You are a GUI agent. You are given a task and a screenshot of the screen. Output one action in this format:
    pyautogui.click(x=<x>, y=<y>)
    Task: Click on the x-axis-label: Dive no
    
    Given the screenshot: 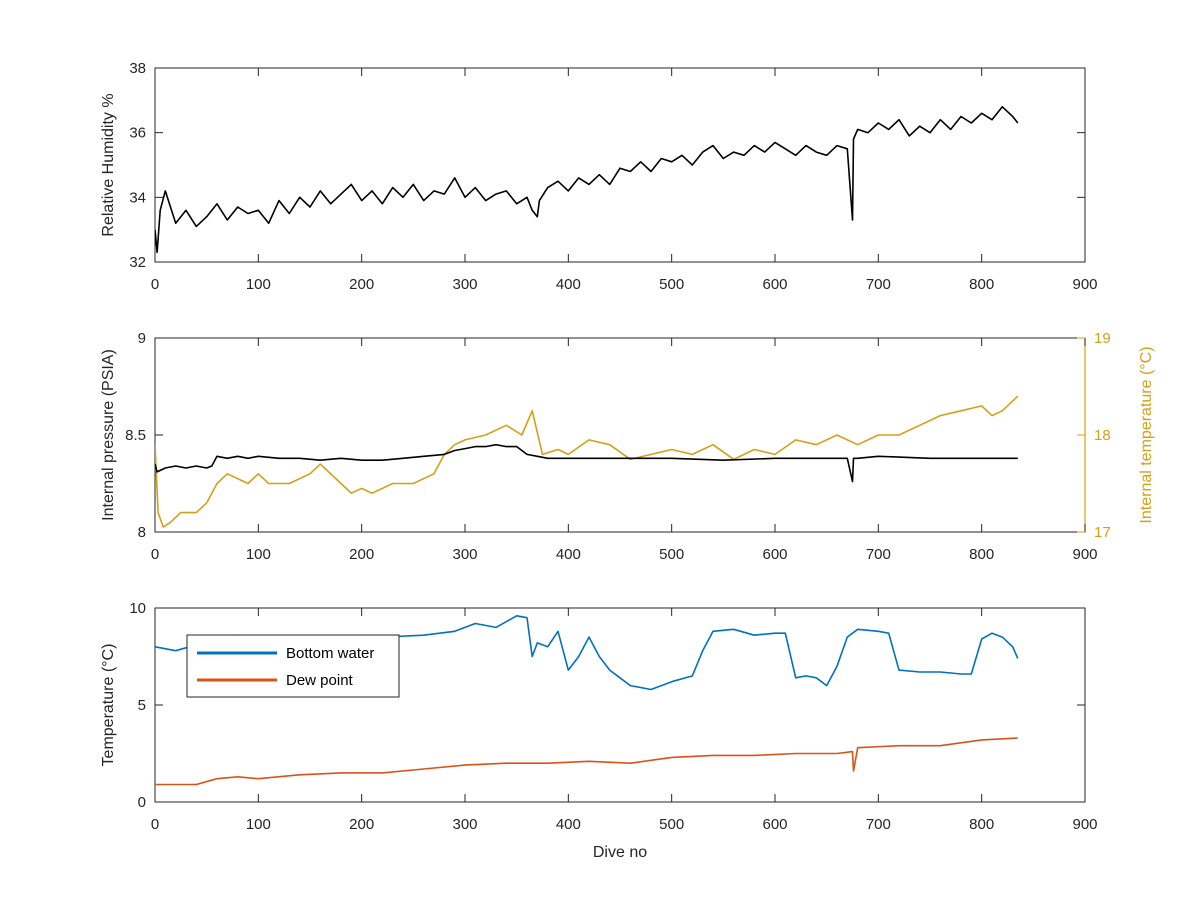 What is the action you would take?
    pyautogui.click(x=620, y=852)
    